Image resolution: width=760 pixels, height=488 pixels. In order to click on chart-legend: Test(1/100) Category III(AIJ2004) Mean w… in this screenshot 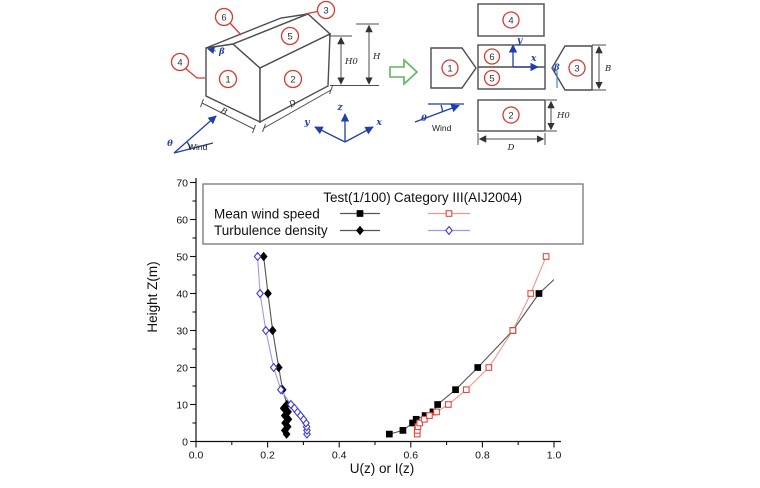, I will do `click(393, 214)`.